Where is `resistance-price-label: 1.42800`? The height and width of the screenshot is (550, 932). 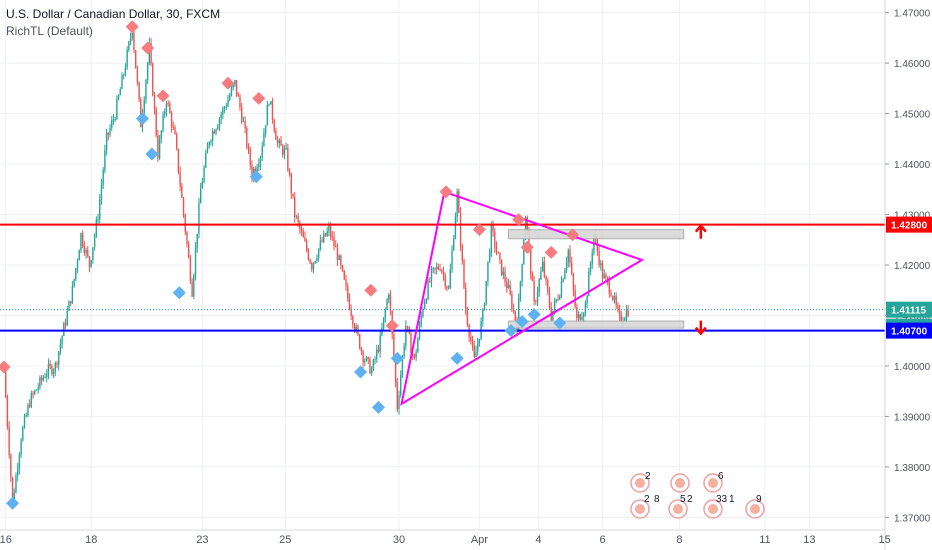 resistance-price-label: 1.42800 is located at coordinates (909, 226).